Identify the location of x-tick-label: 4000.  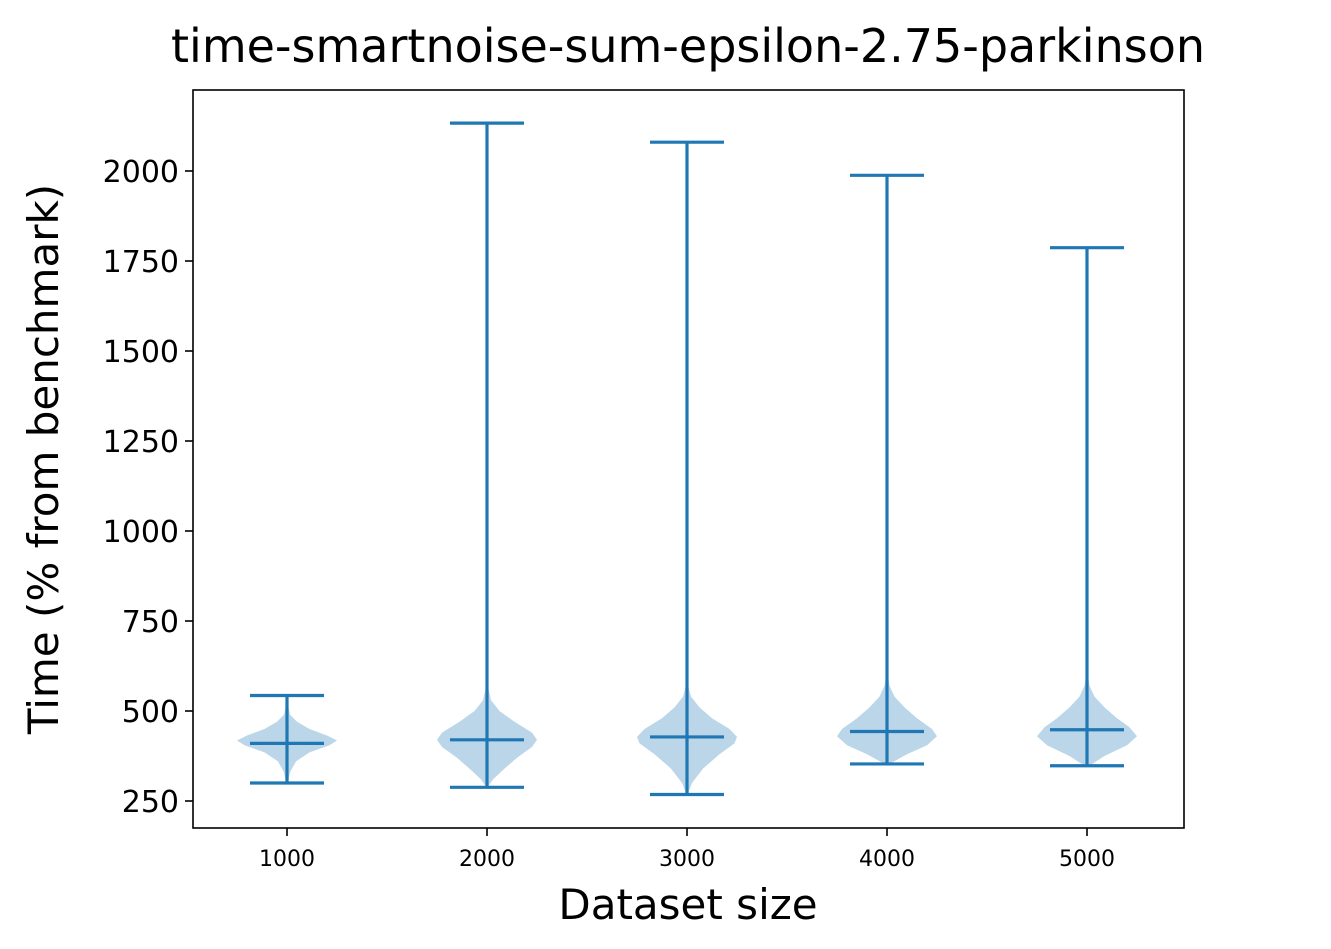
(887, 859).